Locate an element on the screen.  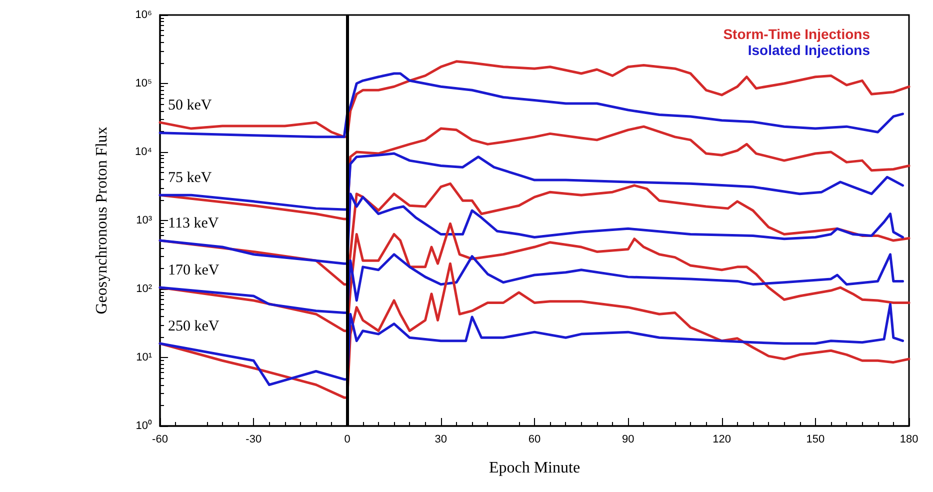
x-tick-label: 120 is located at coordinates (721, 440).